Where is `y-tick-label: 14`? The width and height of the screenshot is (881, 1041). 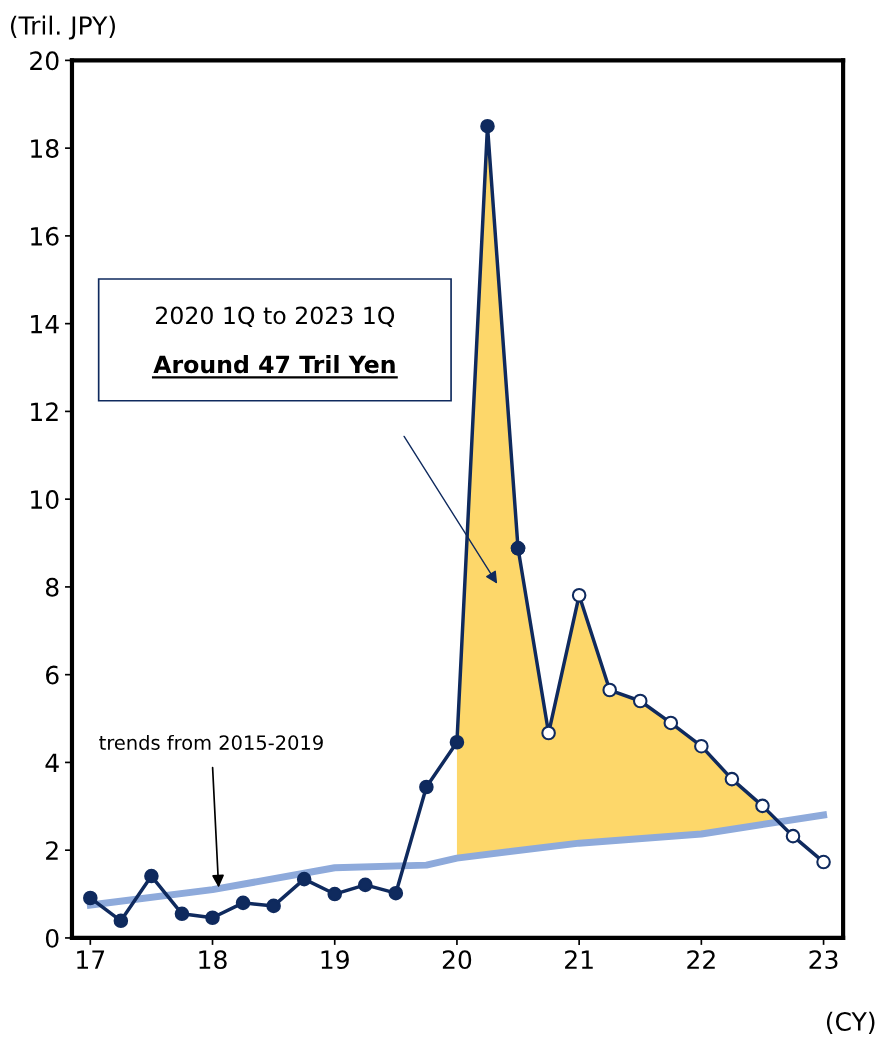
y-tick-label: 14 is located at coordinates (45, 324).